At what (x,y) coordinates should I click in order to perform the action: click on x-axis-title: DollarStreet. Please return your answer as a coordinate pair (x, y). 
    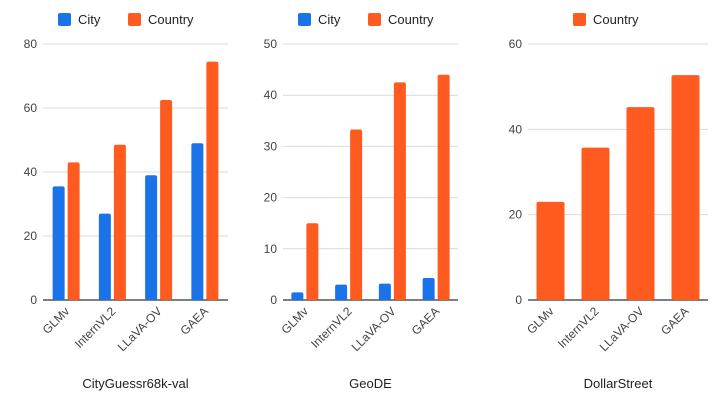
    Looking at the image, I should click on (618, 383).